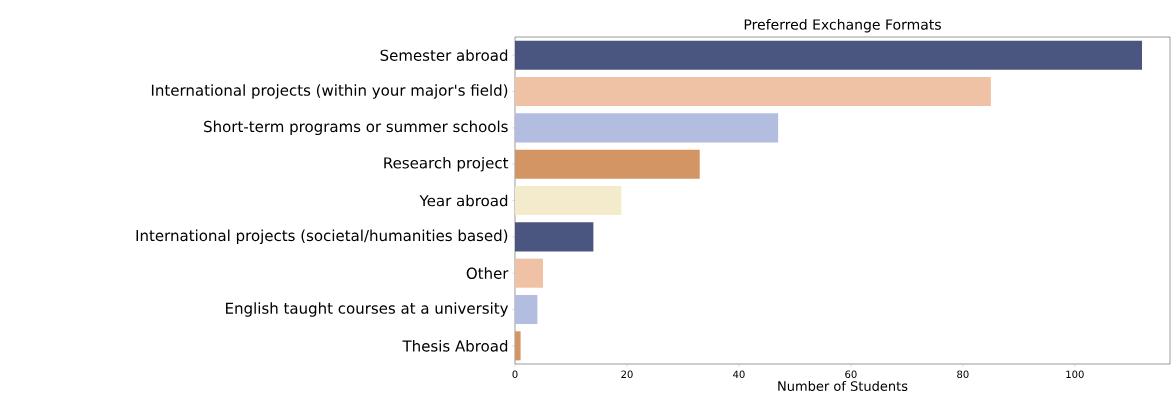 The height and width of the screenshot is (402, 1172). What do you see at coordinates (446, 164) in the screenshot?
I see `y-tick-label: Research project` at bounding box center [446, 164].